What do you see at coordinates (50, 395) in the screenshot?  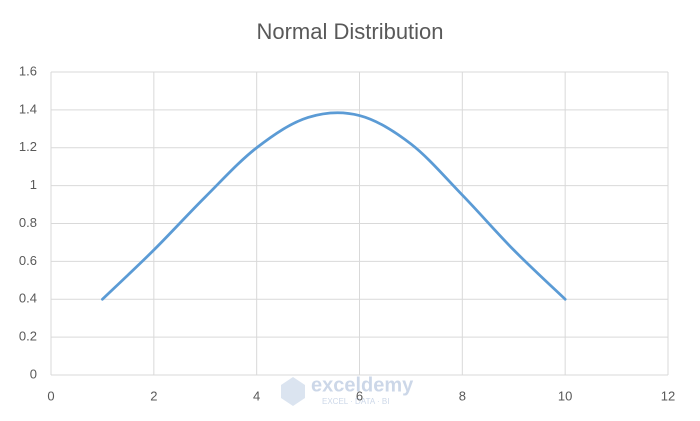 I see `x-tick-label: 0` at bounding box center [50, 395].